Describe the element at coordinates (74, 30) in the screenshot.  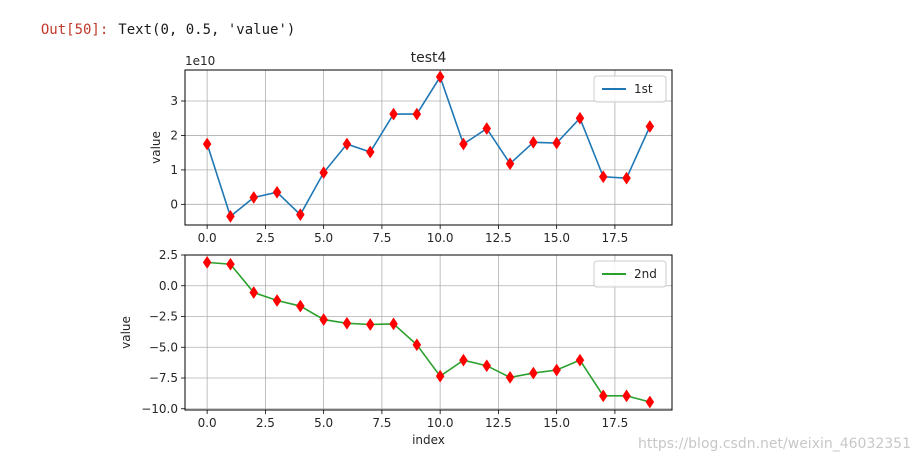
I see `output-prompt: Out[50]:` at that location.